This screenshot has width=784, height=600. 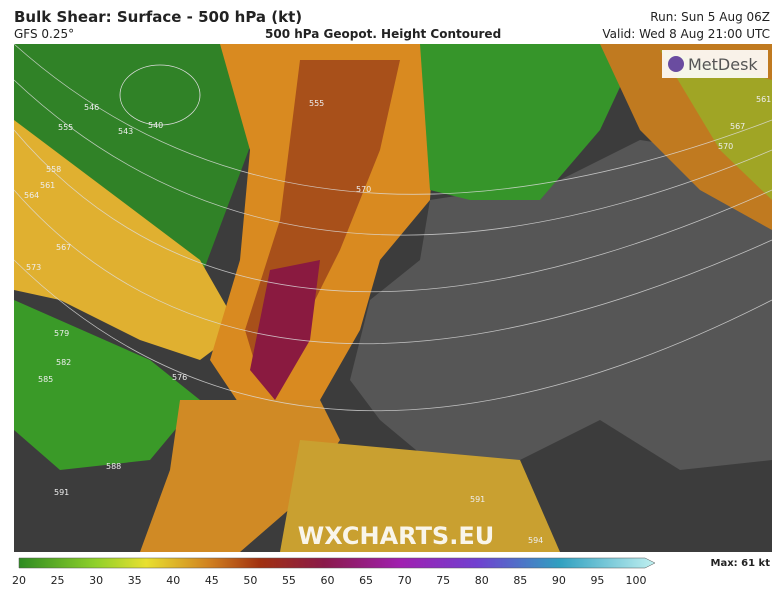 I want to click on watermark: WXCHARTS.EU, so click(x=396, y=536).